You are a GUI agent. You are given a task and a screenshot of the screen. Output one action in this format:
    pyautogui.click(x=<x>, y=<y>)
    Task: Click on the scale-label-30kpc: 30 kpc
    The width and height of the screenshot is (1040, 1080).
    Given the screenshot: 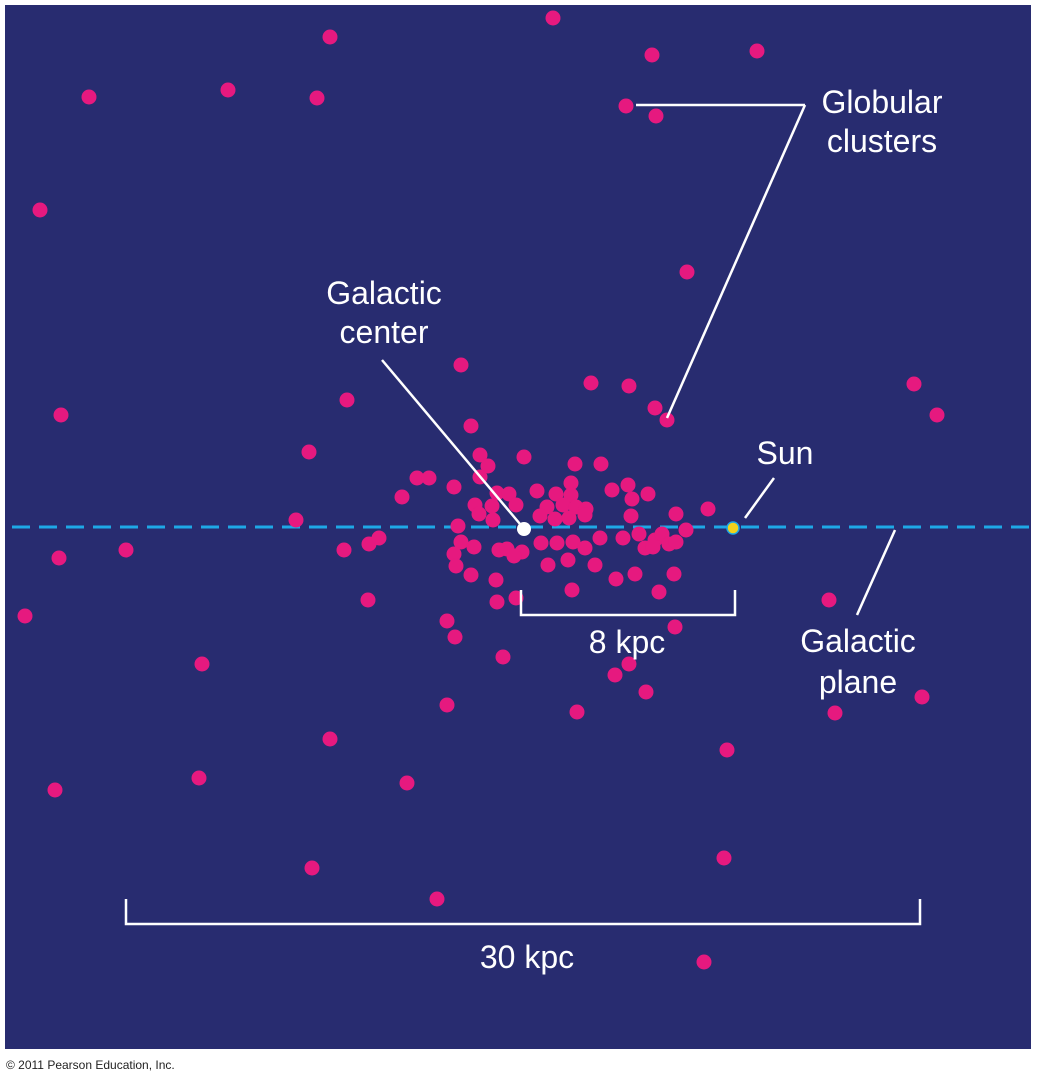 What is the action you would take?
    pyautogui.click(x=527, y=957)
    